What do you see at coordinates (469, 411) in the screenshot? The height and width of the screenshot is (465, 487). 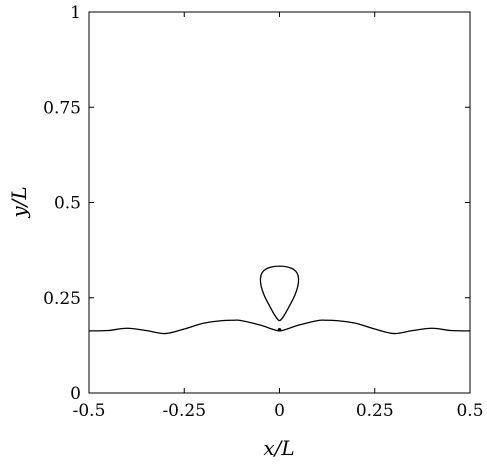 I see `x-tick-label: 0.5` at bounding box center [469, 411].